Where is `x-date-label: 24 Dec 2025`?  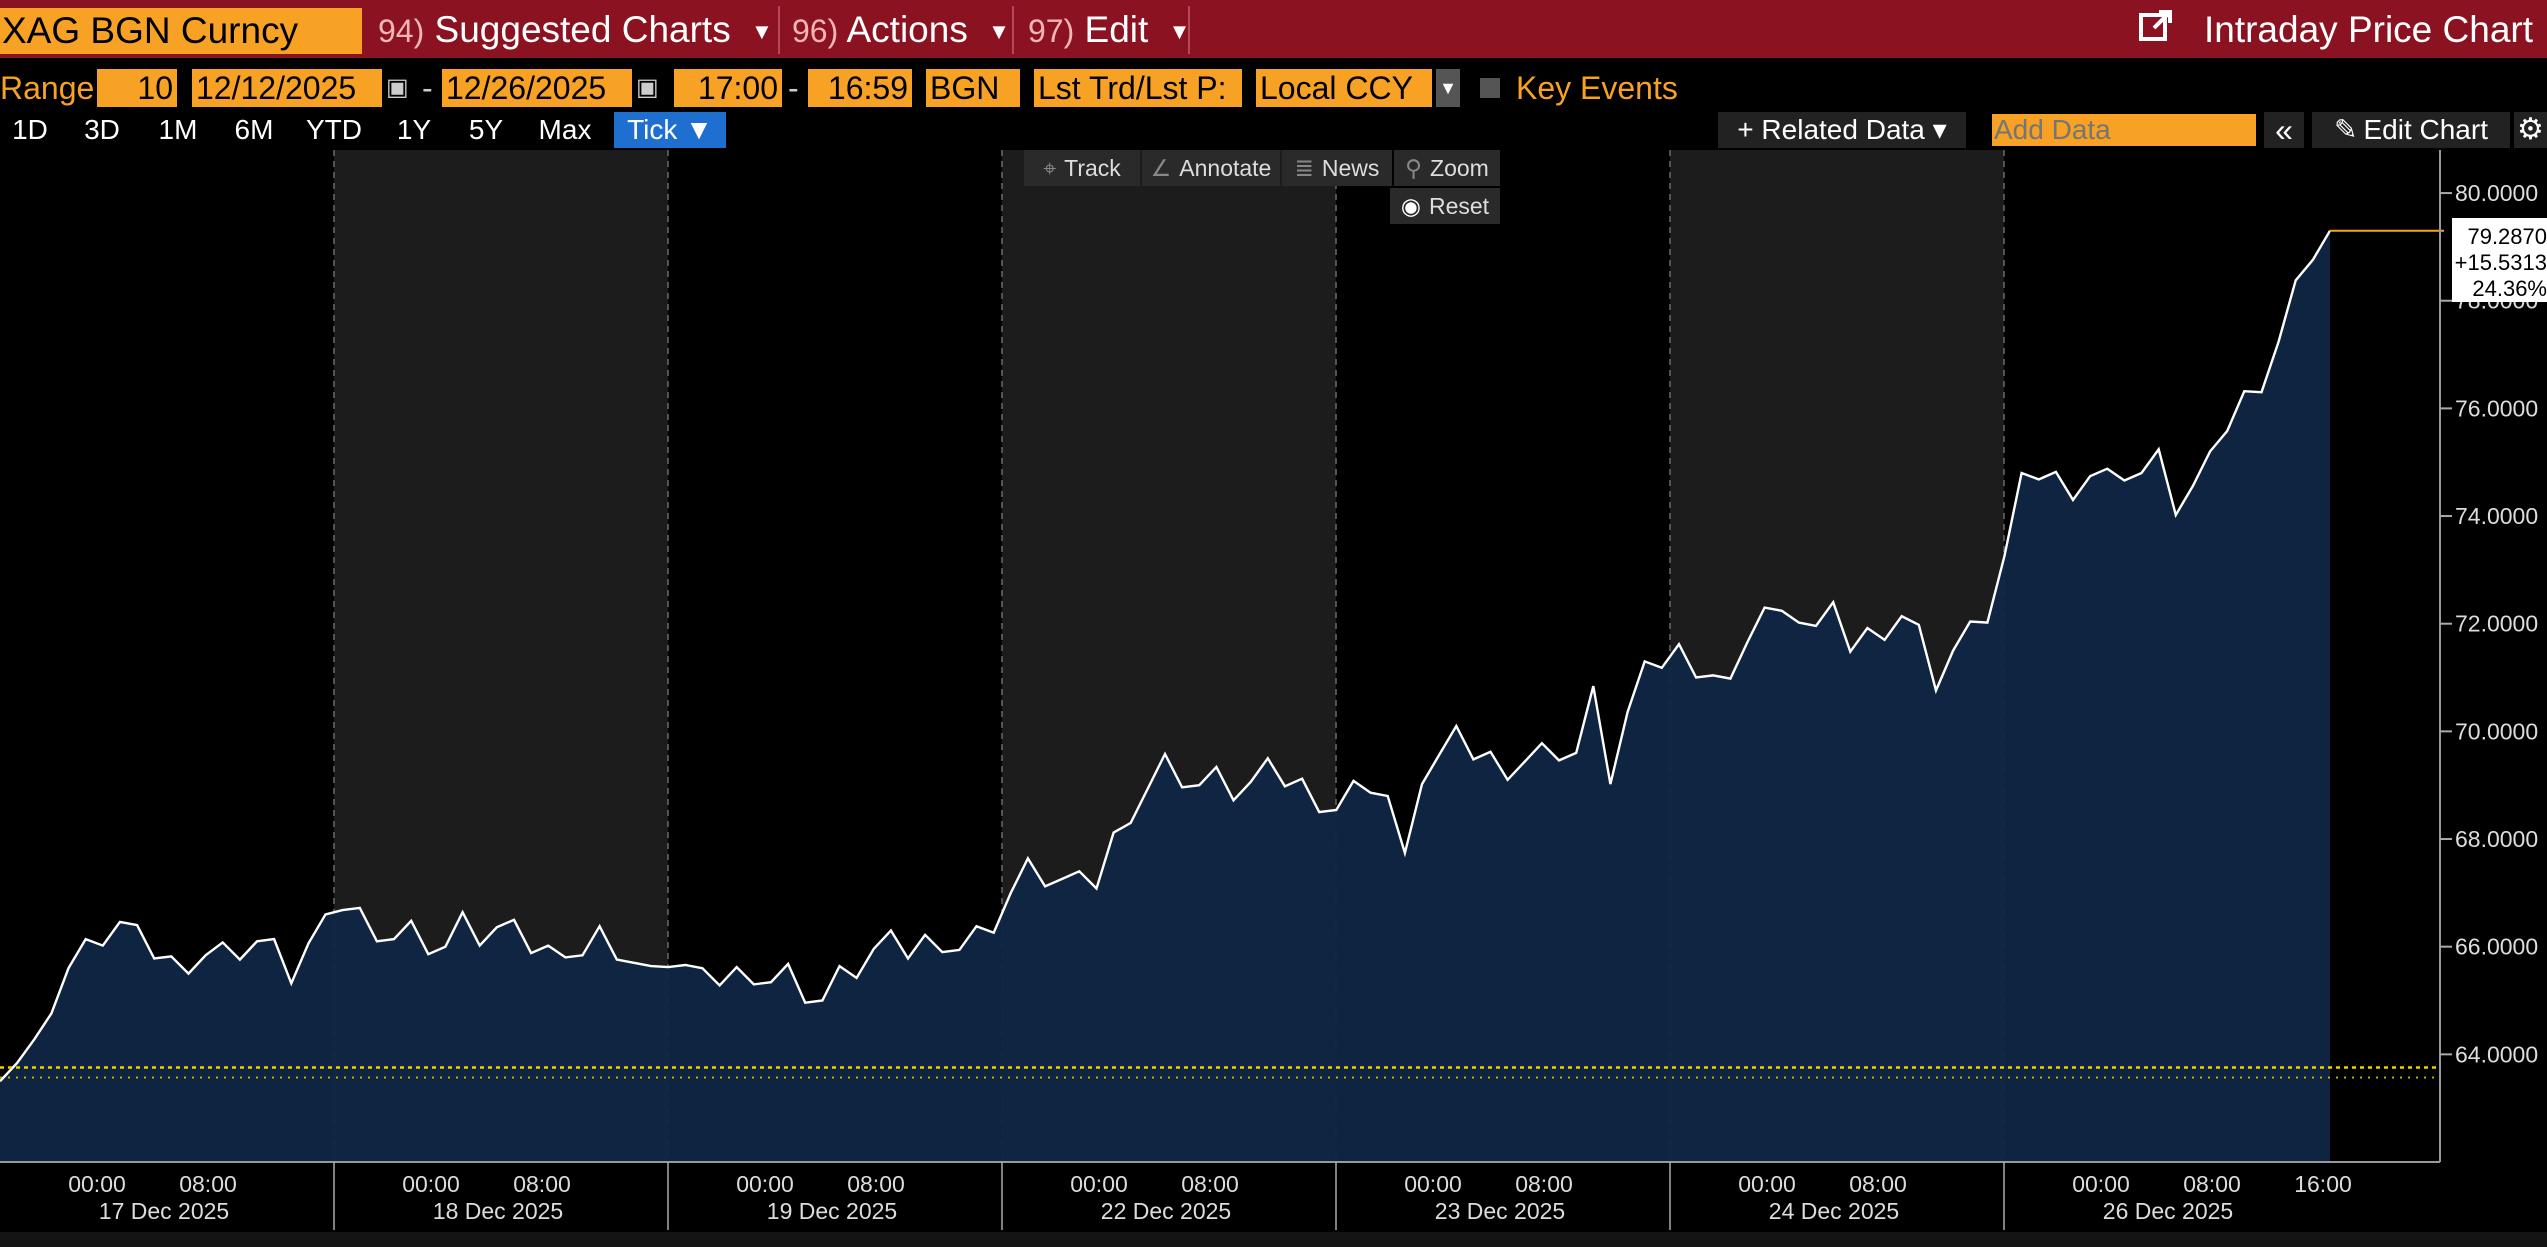 x-date-label: 24 Dec 2025 is located at coordinates (1834, 1211).